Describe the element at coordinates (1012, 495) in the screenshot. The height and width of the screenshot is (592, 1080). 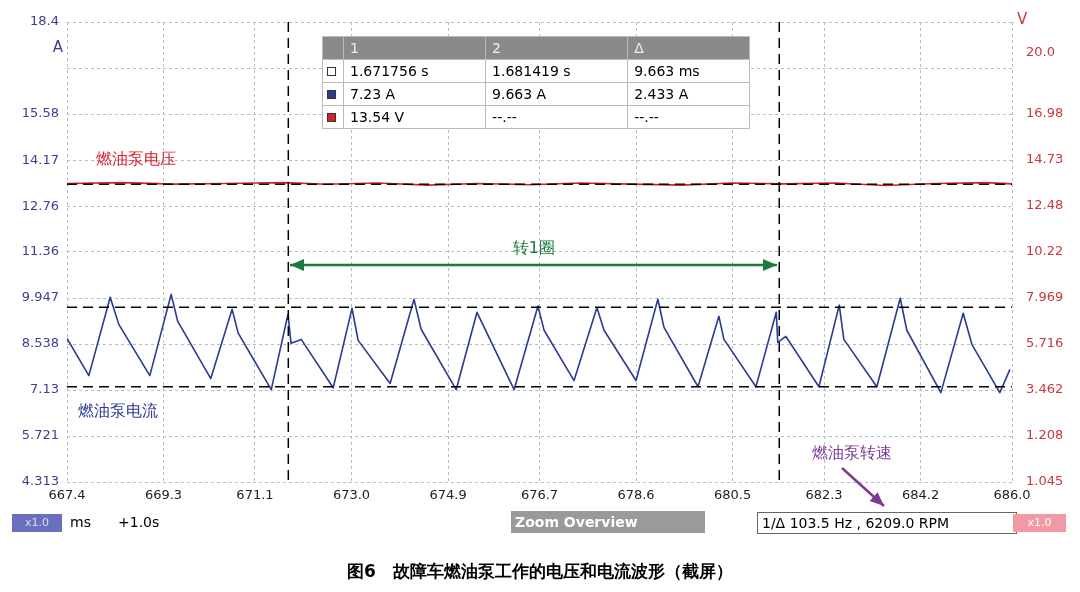
I see `x-tick-label: 686.0` at that location.